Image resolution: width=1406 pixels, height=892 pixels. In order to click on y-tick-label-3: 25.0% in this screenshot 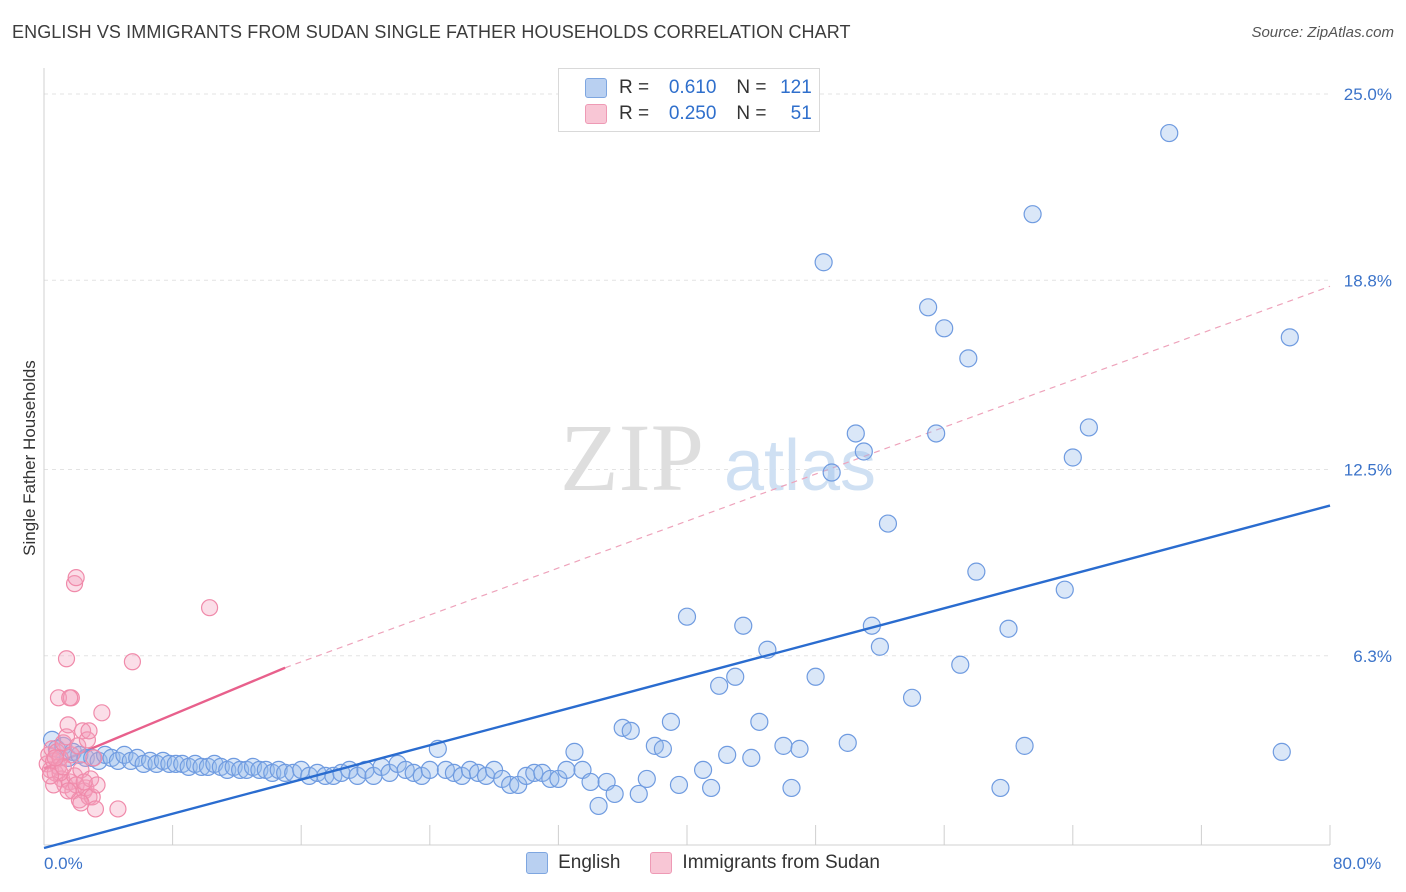, I will do `click(1368, 94)`.